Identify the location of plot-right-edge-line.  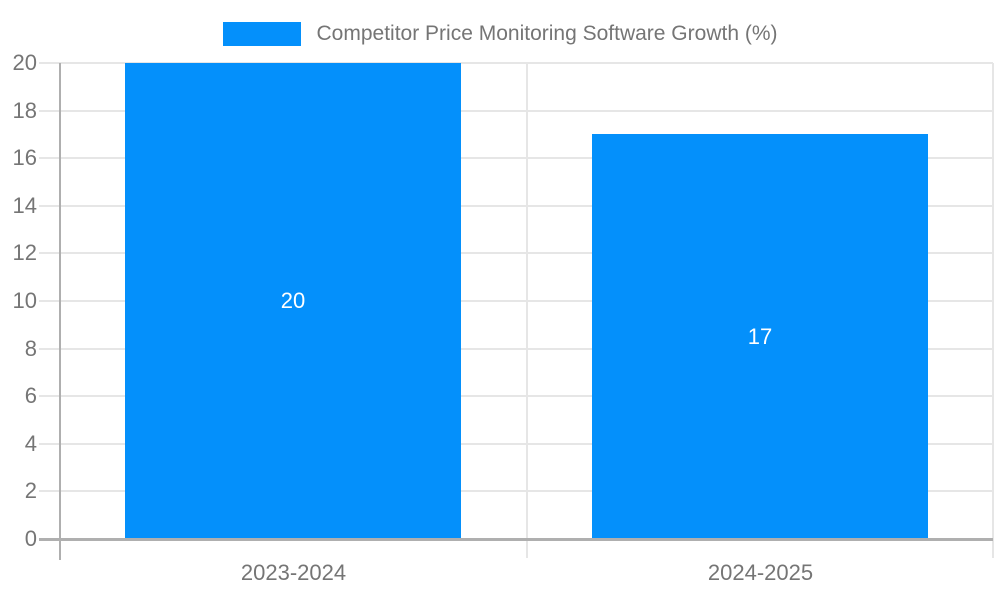
(993, 310).